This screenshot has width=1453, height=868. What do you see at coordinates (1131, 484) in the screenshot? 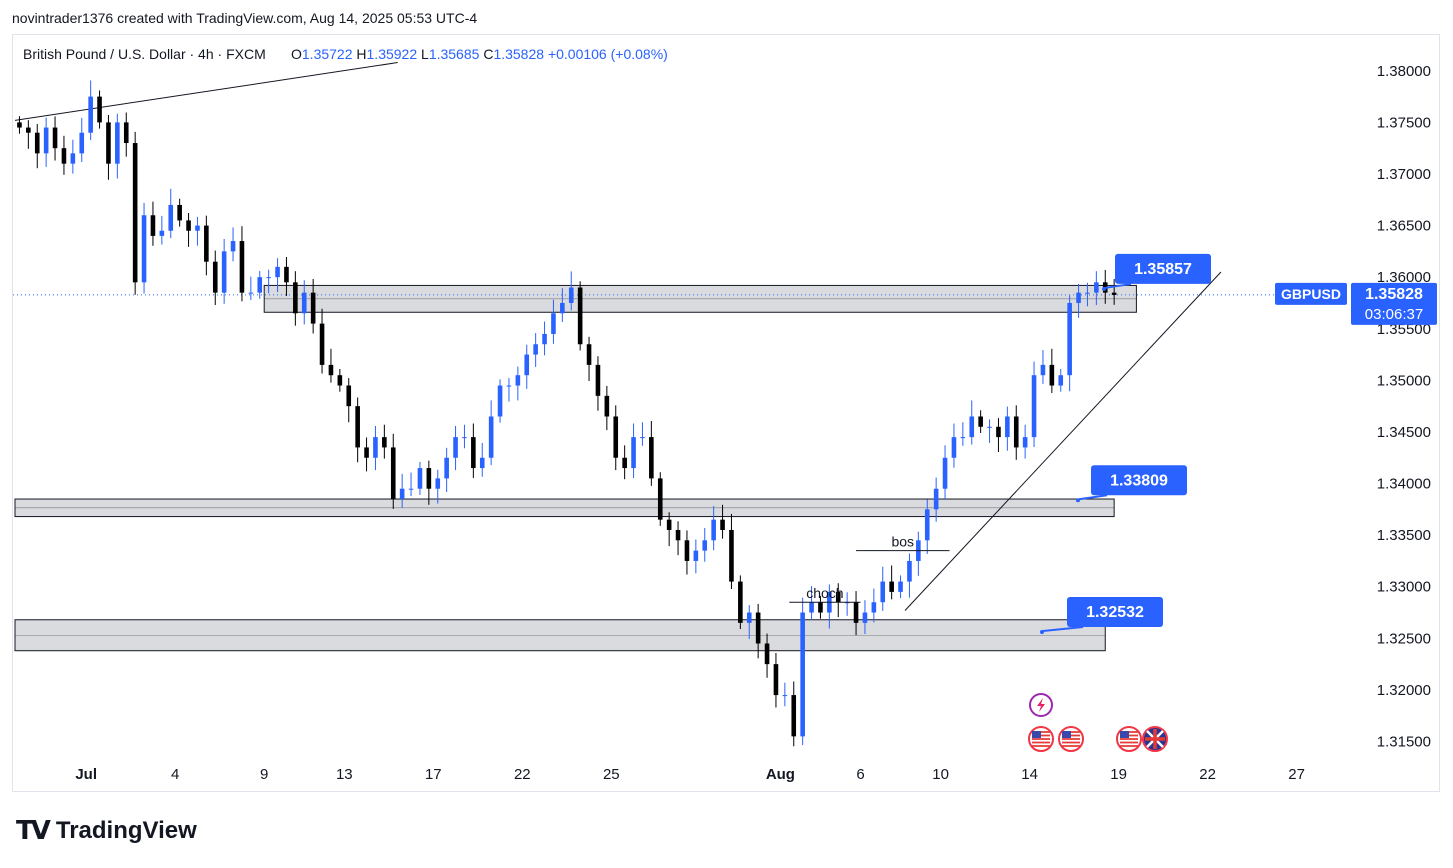
I see `price-callout-2: 1.33809` at bounding box center [1131, 484].